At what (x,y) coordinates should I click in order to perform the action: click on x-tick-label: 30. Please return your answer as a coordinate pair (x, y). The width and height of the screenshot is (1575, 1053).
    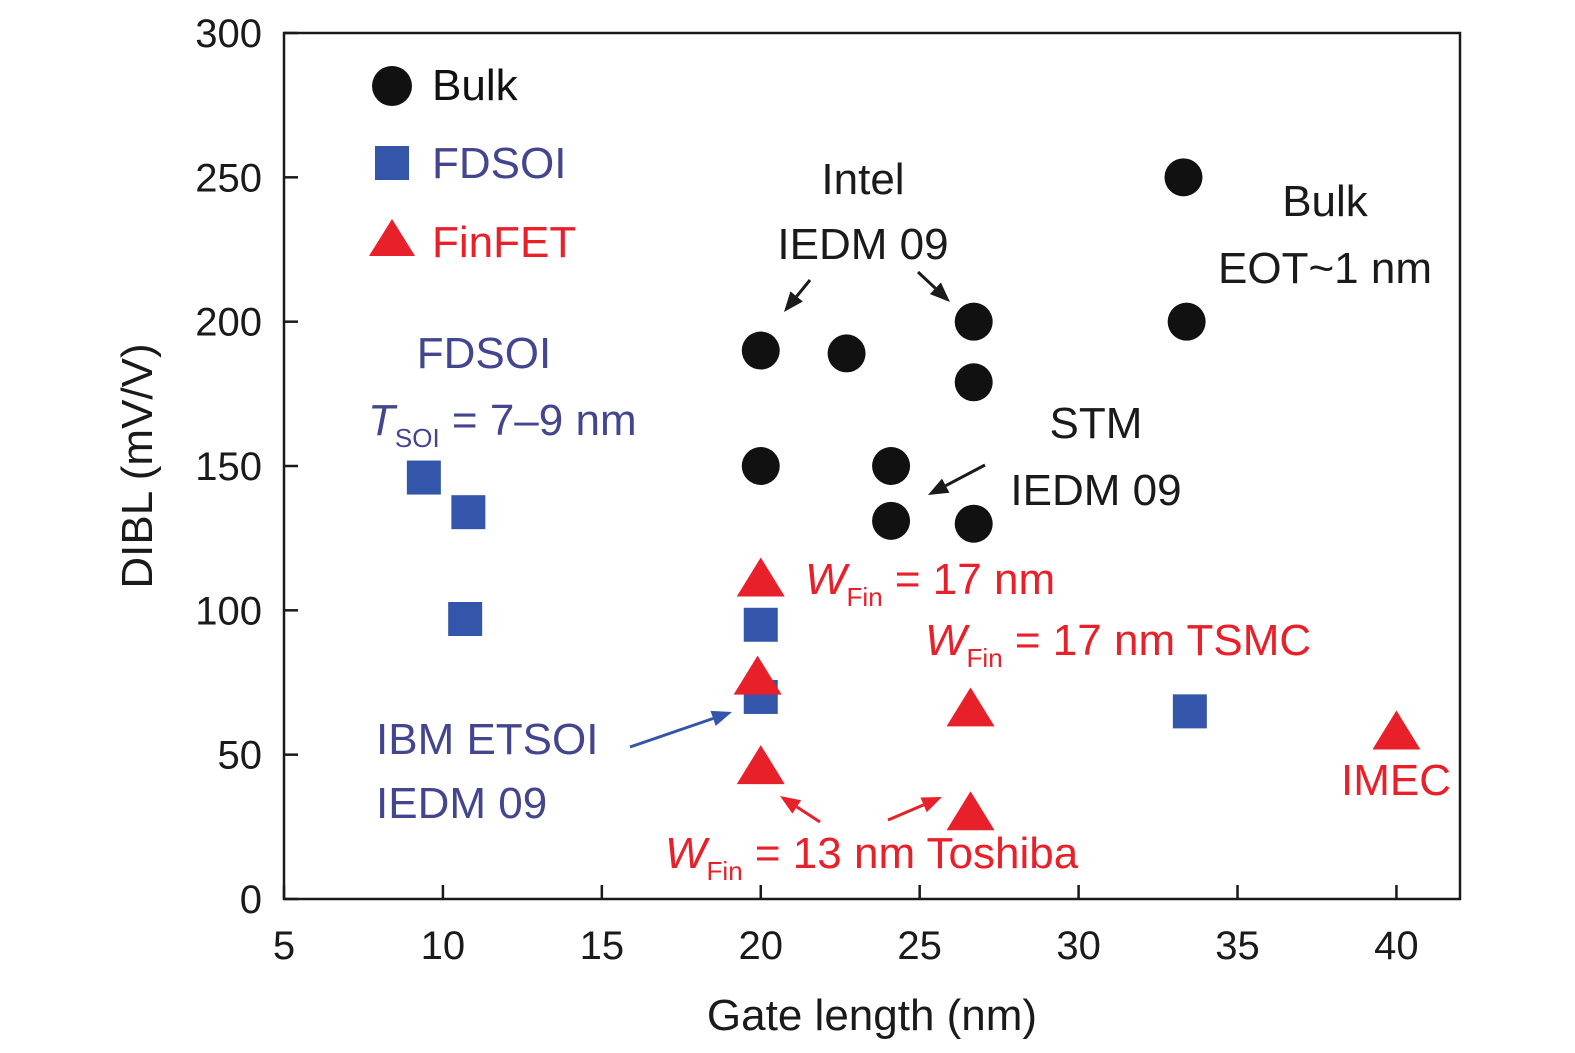
    Looking at the image, I should click on (1078, 946).